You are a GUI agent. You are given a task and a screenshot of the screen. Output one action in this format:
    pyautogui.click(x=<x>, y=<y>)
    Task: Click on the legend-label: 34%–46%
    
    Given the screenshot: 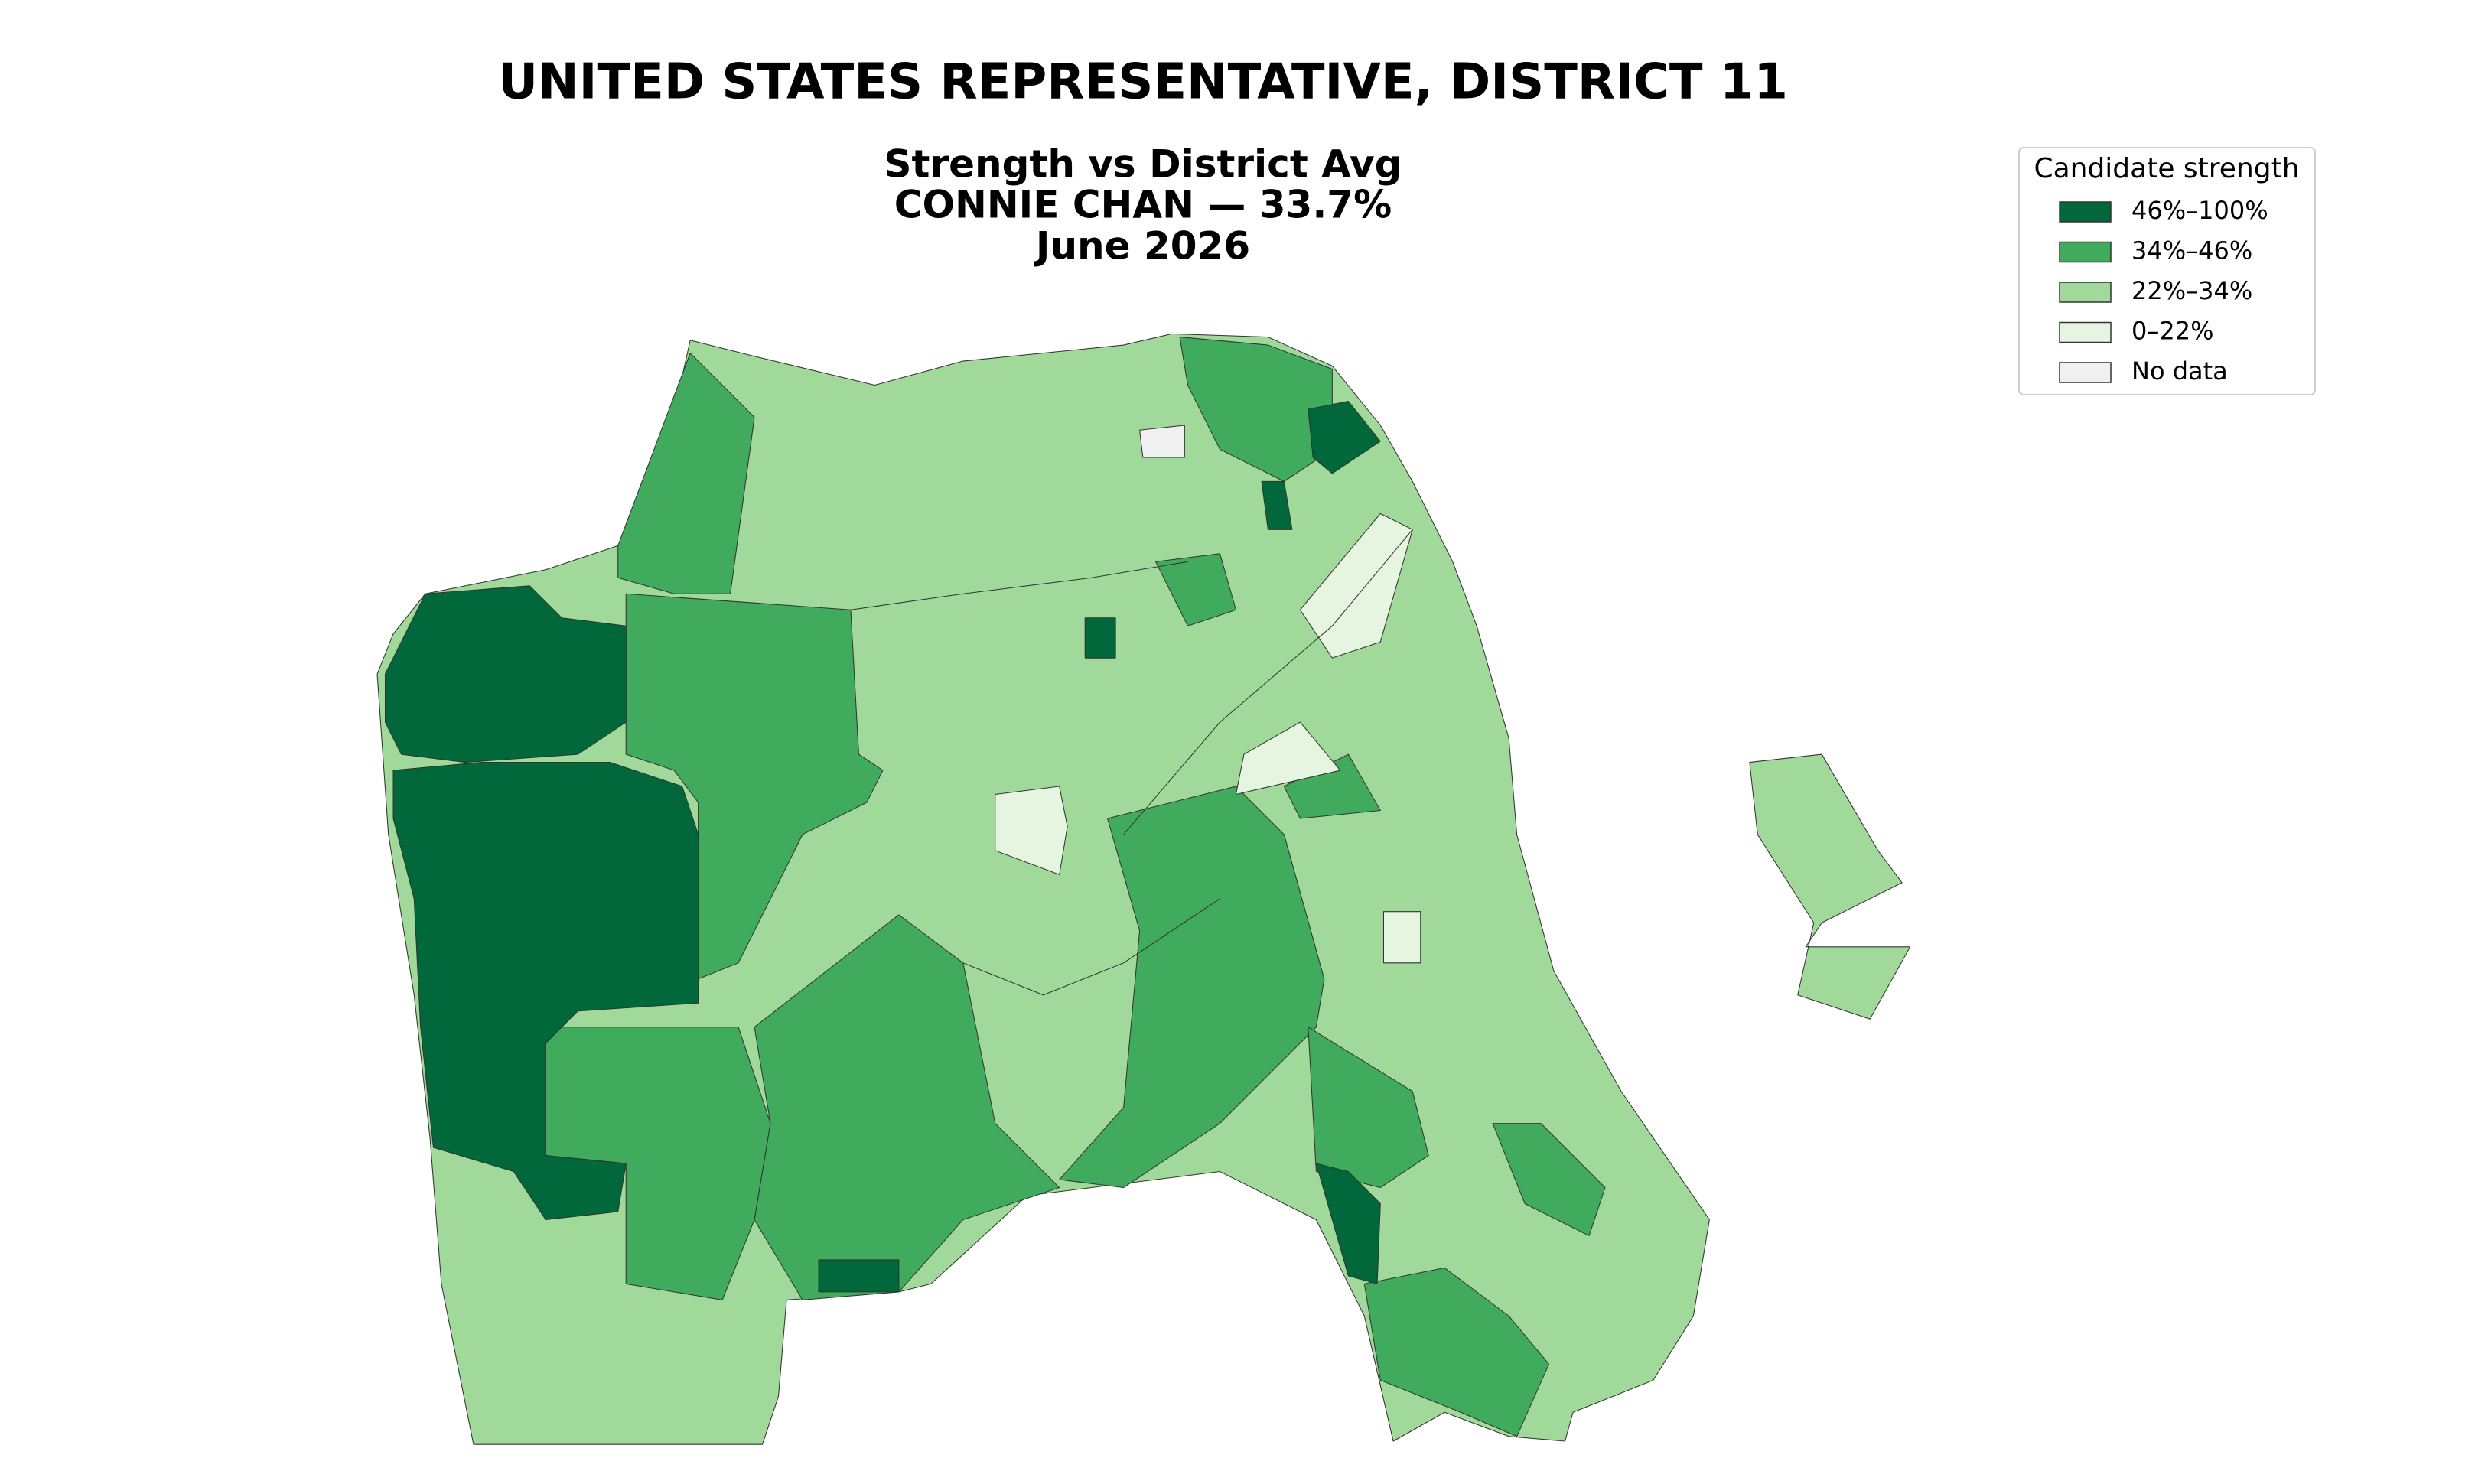 What is the action you would take?
    pyautogui.click(x=2191, y=250)
    